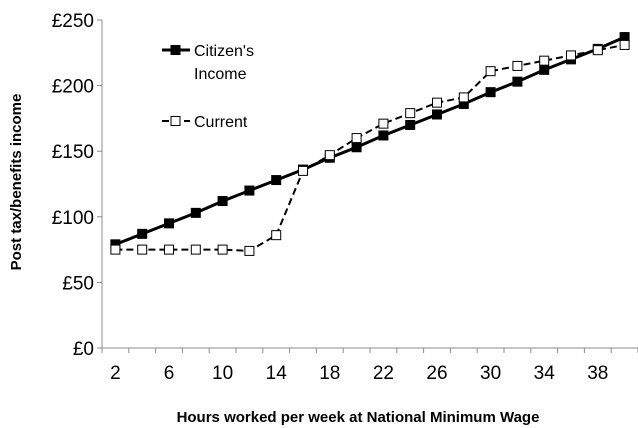 The height and width of the screenshot is (428, 638). I want to click on legend-citizens-income-label-line1: Citizen's, so click(224, 51).